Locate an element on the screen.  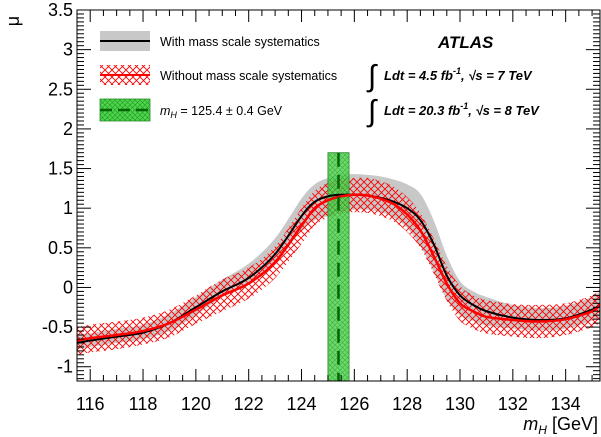
svg-text: Ldt = 4.5 fb-1, √s = 7 TeV is located at coordinates (458, 74).